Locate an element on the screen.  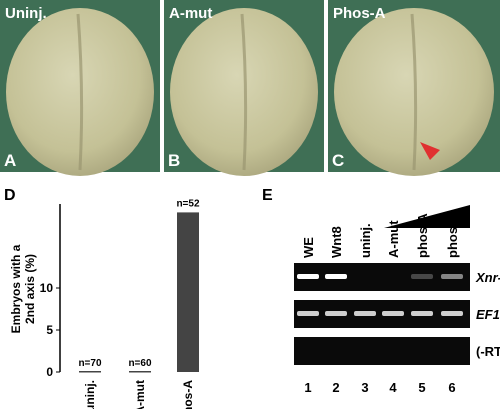
lane-label: Wnt8 is located at coordinates (336, 242).